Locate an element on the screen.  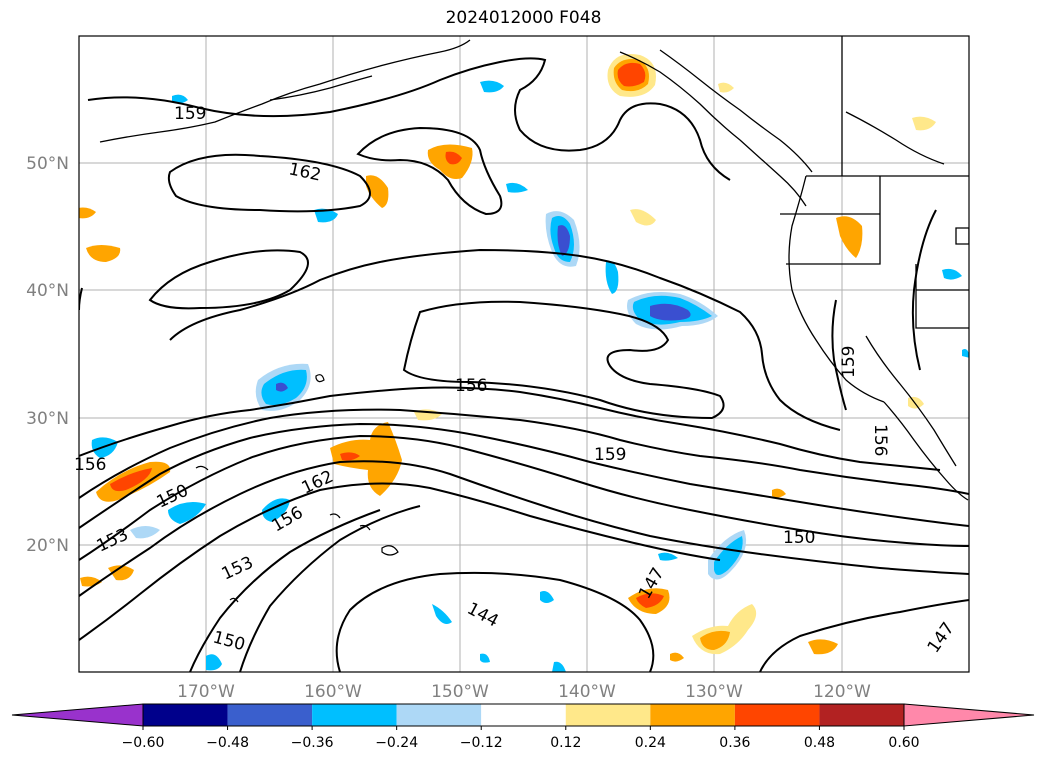
longitude-labels: 170°W 160°W 150°W 140°W 130°W 120°W is located at coordinates (524, 692).